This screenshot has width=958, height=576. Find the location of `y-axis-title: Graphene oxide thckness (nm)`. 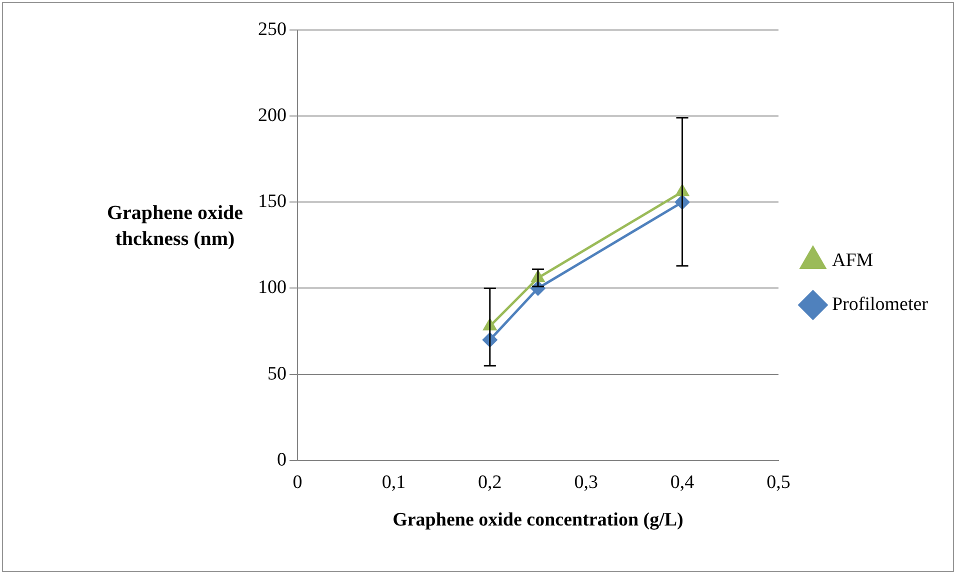

y-axis-title: Graphene oxide thckness (nm) is located at coordinates (175, 226).